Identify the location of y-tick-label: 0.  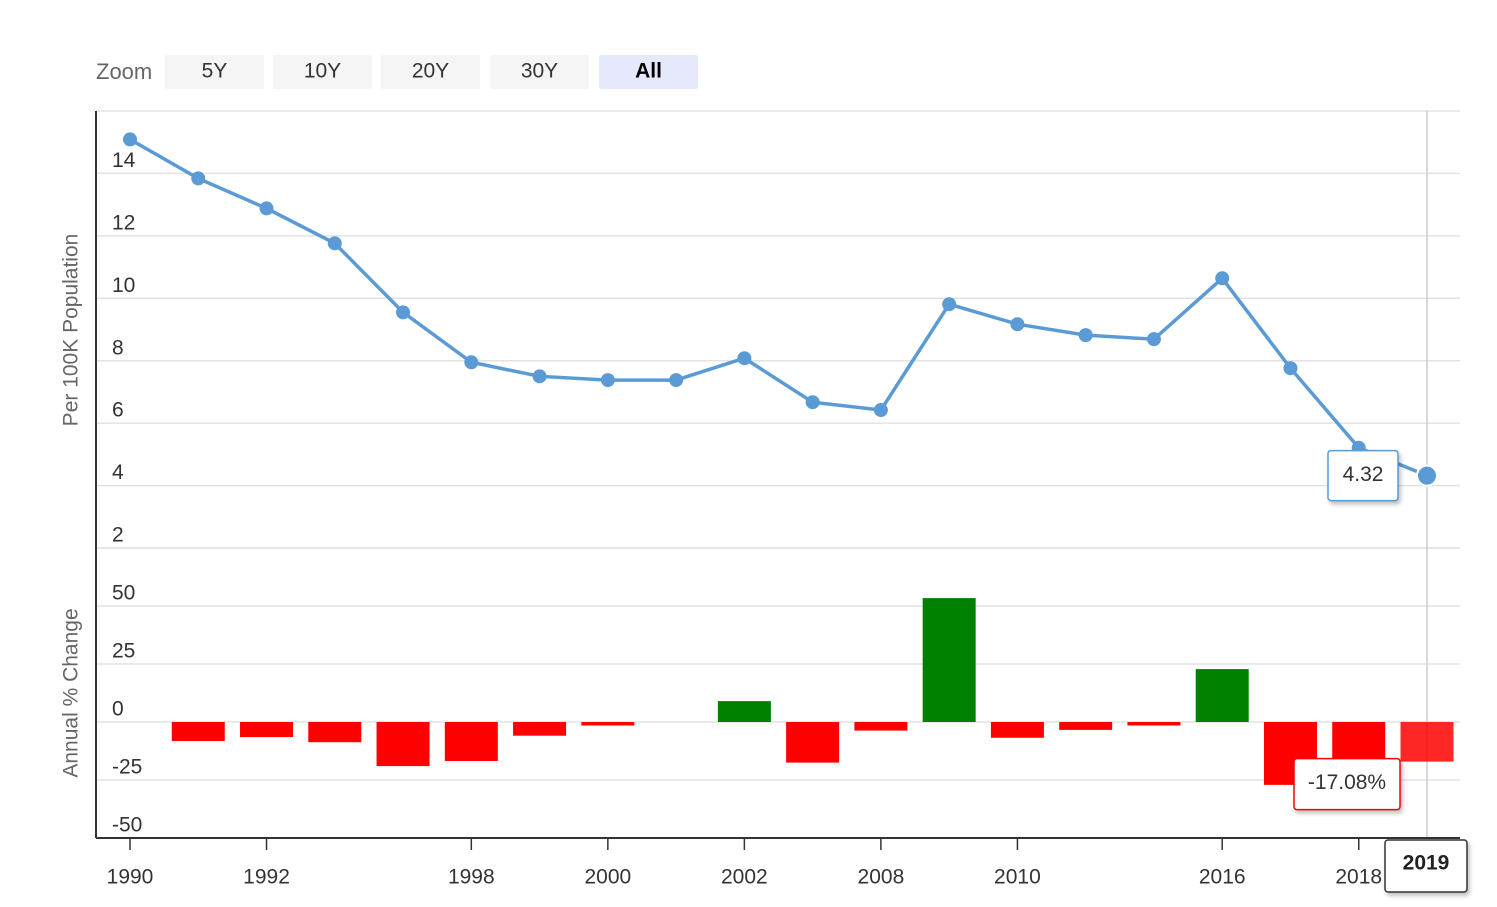
(118, 709).